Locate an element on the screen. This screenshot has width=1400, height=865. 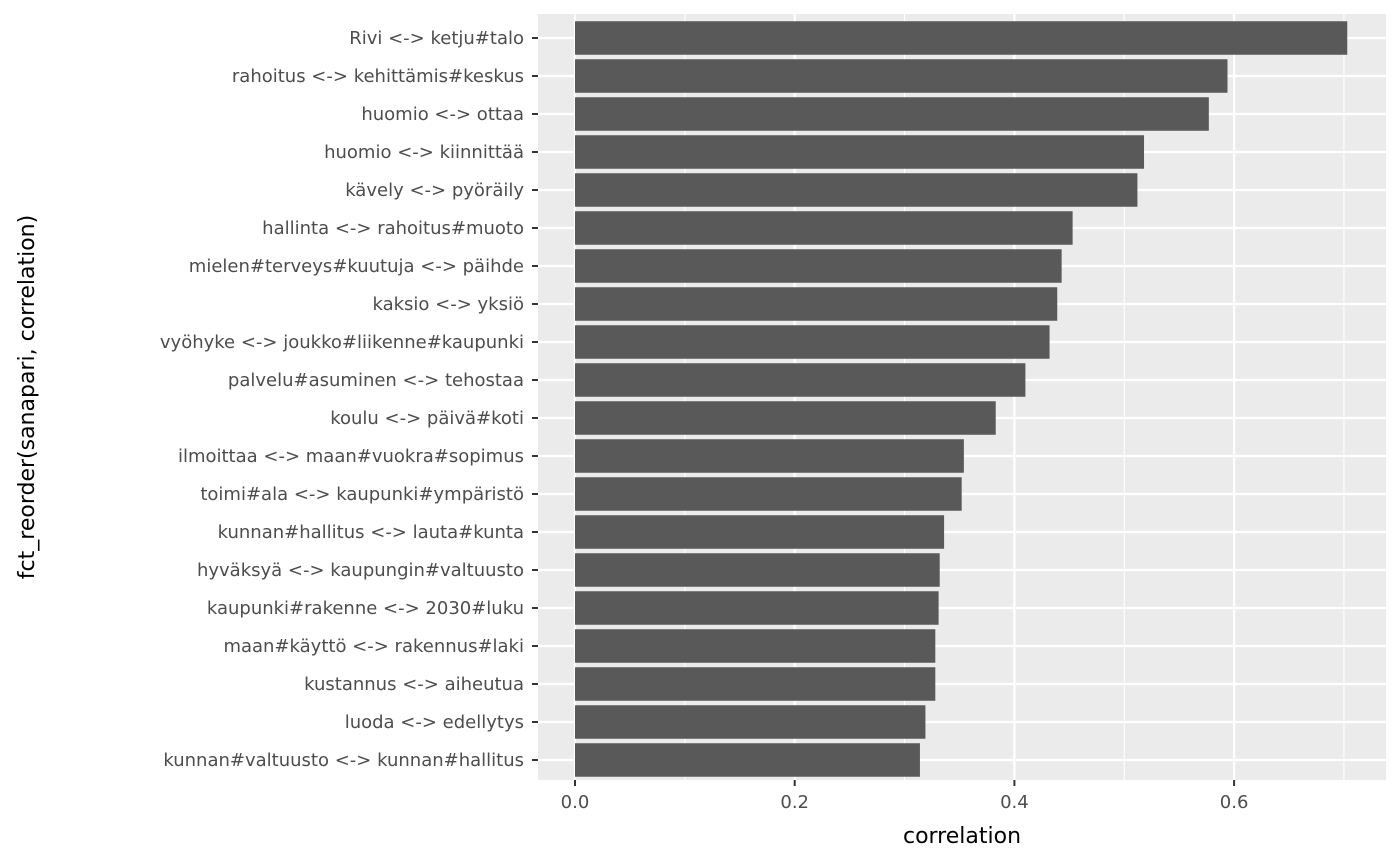
x-tick-label: 0.0 is located at coordinates (575, 802).